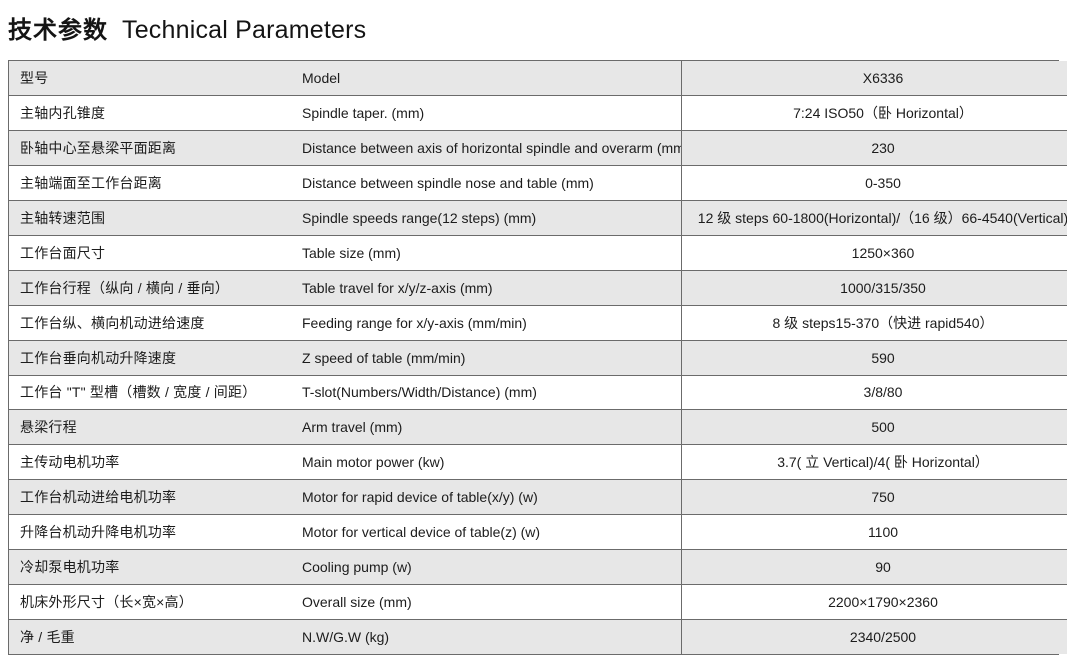  Describe the element at coordinates (70, 462) in the screenshot. I see `parameter-name-cn-text: 主传动电机功率` at that location.